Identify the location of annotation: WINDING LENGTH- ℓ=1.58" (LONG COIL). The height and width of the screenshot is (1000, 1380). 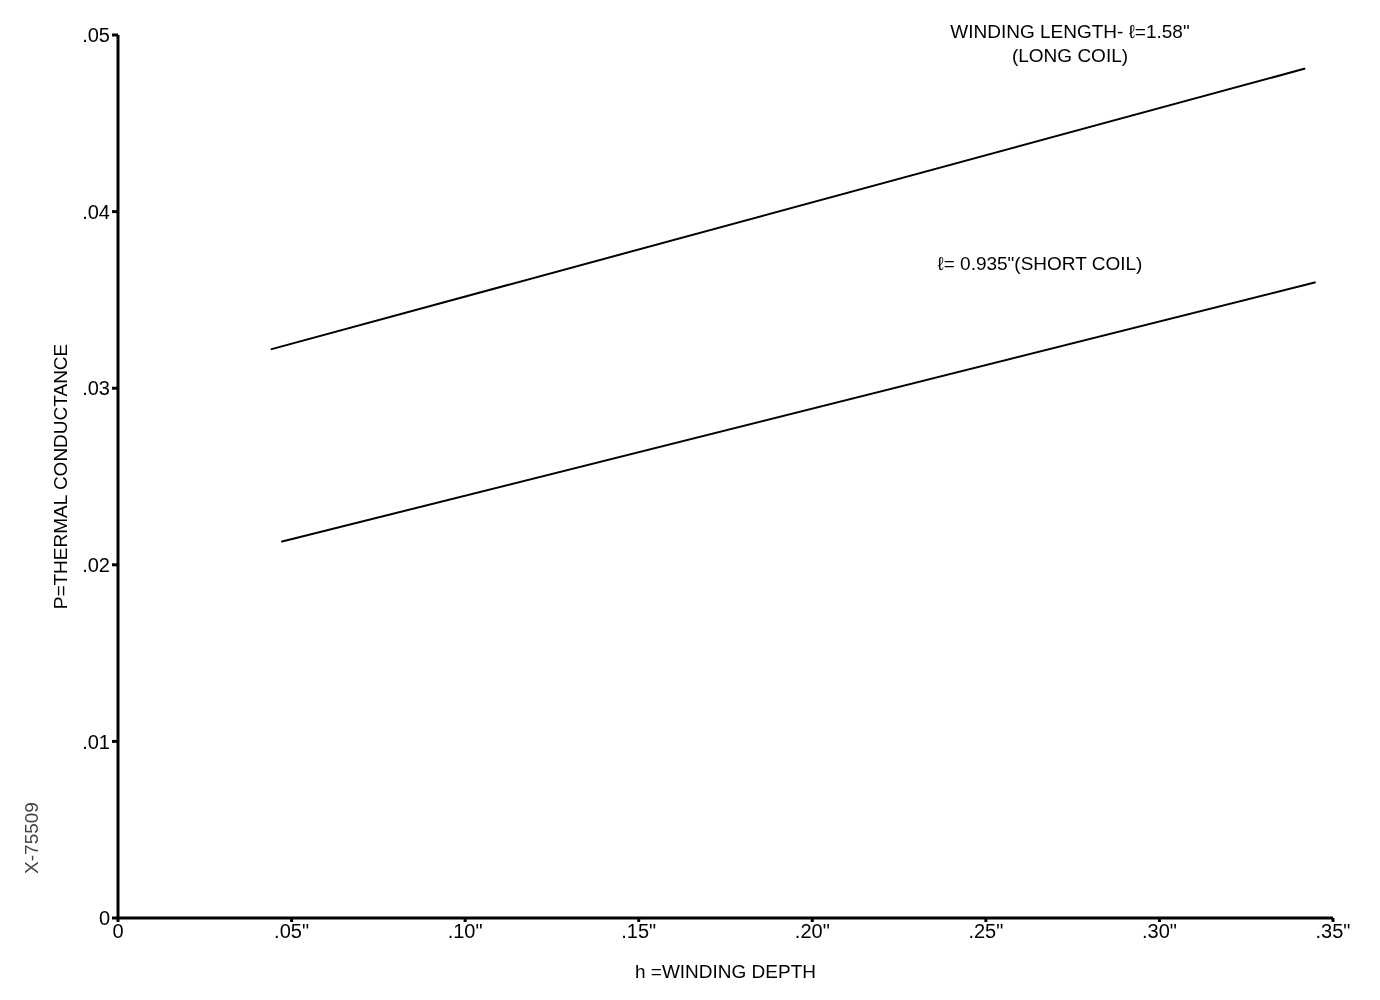
(1070, 43).